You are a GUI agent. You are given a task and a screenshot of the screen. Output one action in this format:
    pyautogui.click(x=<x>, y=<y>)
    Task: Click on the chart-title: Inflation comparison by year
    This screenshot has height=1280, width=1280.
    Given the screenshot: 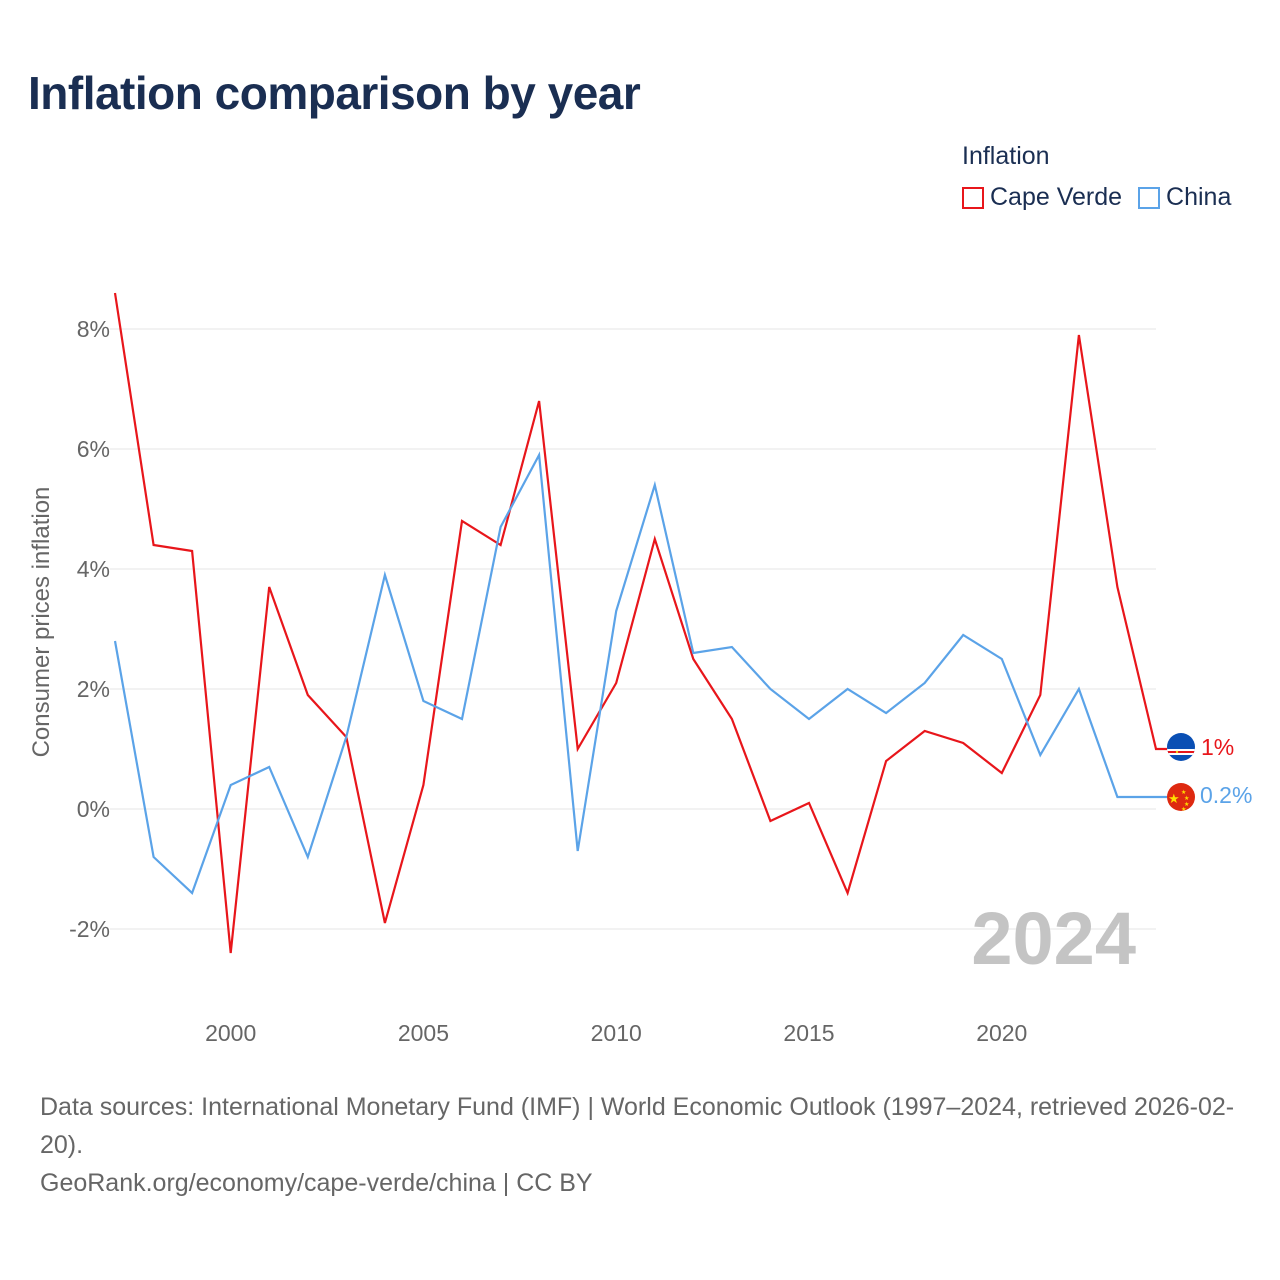 What is the action you would take?
    pyautogui.click(x=334, y=93)
    